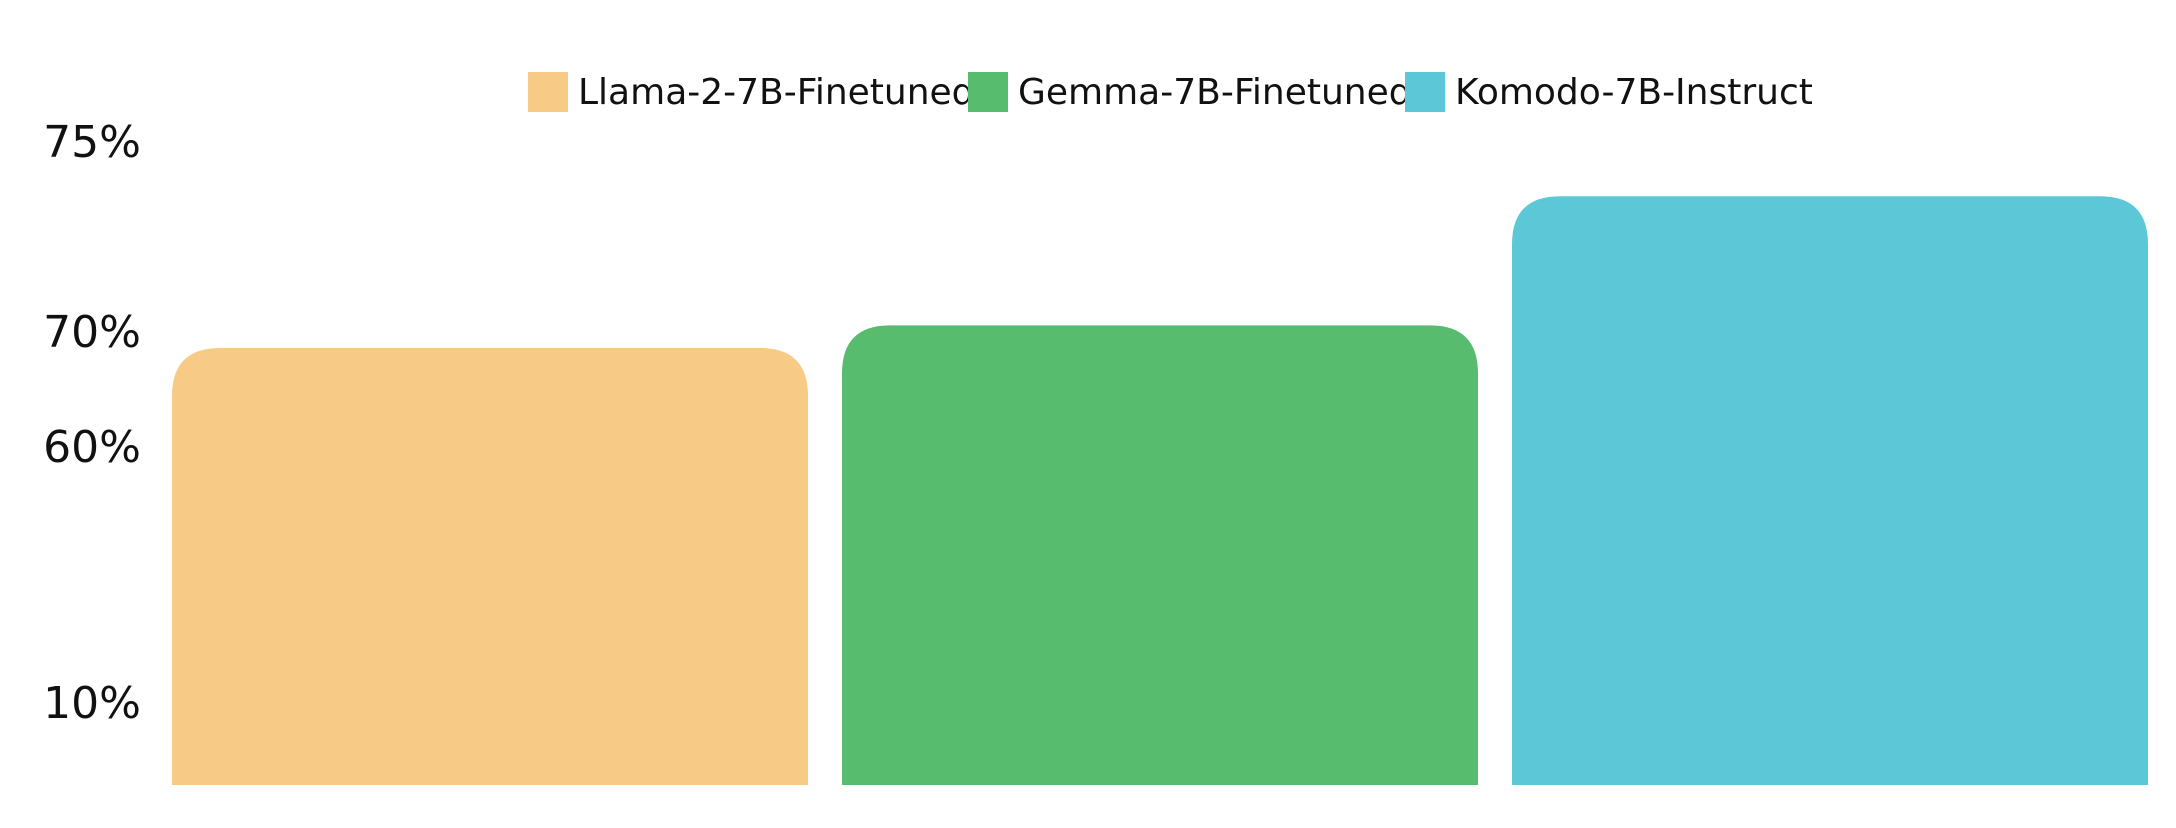  I want to click on y-tick-label: 10%, so click(92, 703).